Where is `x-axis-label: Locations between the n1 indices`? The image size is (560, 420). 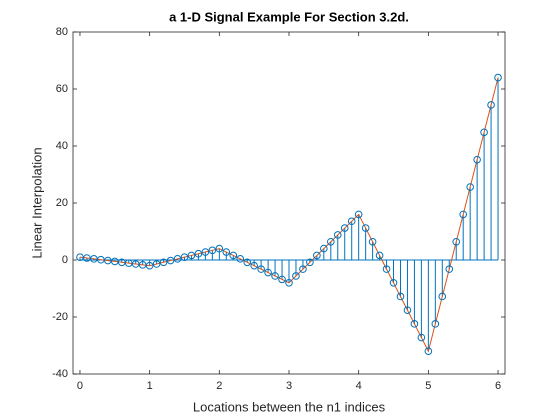
x-axis-label: Locations between the n1 indices is located at coordinates (289, 406).